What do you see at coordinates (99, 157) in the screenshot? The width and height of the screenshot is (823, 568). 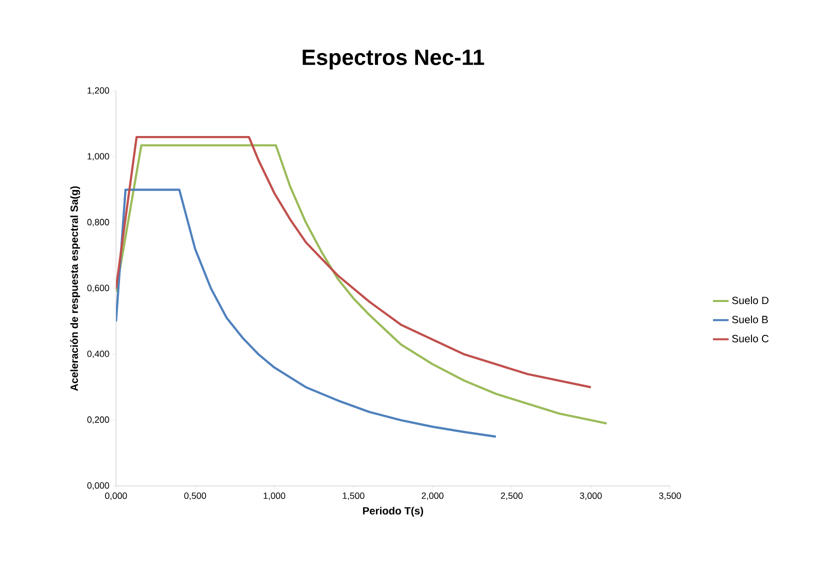 I see `y-tick-label: 1,000` at bounding box center [99, 157].